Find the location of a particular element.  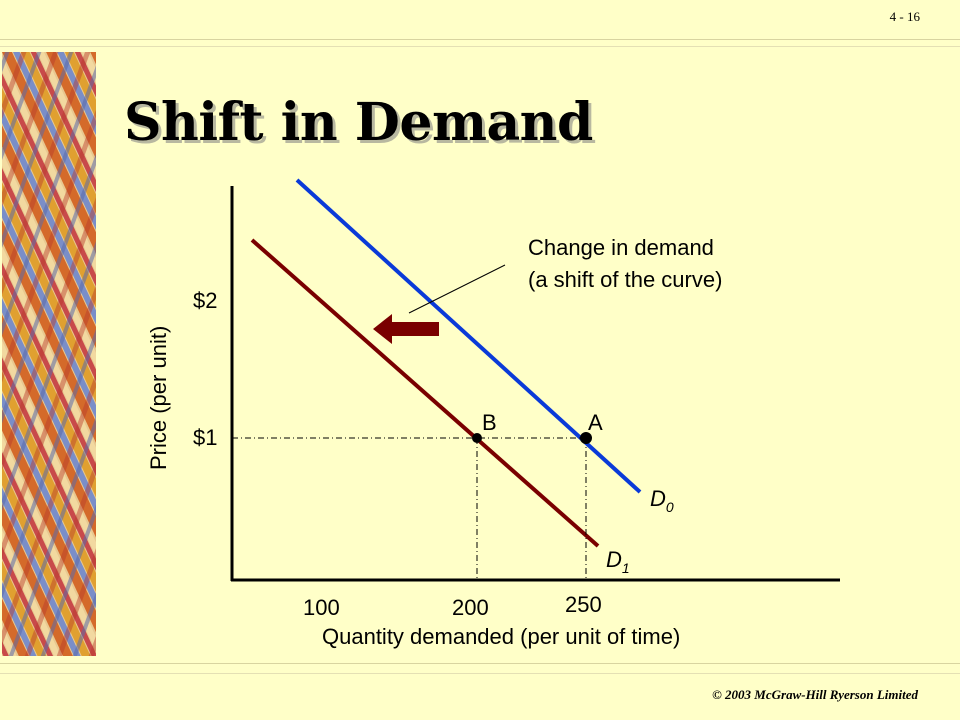

curve-label-d1: D1 is located at coordinates (618, 561).